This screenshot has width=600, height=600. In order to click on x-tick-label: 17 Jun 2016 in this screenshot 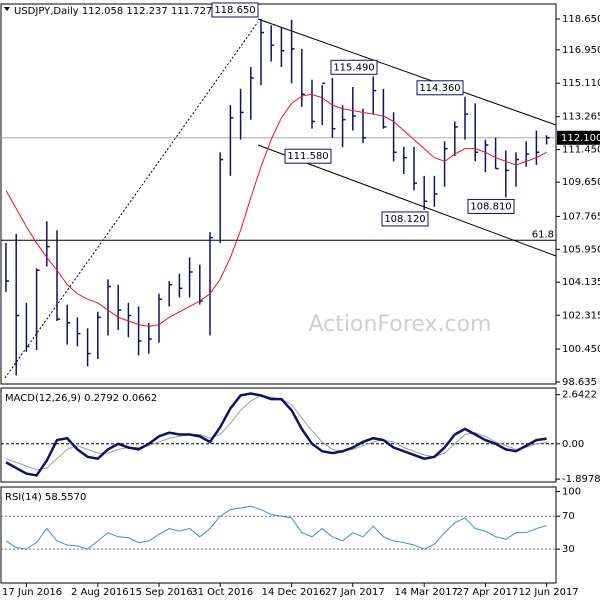, I will do `click(32, 592)`.